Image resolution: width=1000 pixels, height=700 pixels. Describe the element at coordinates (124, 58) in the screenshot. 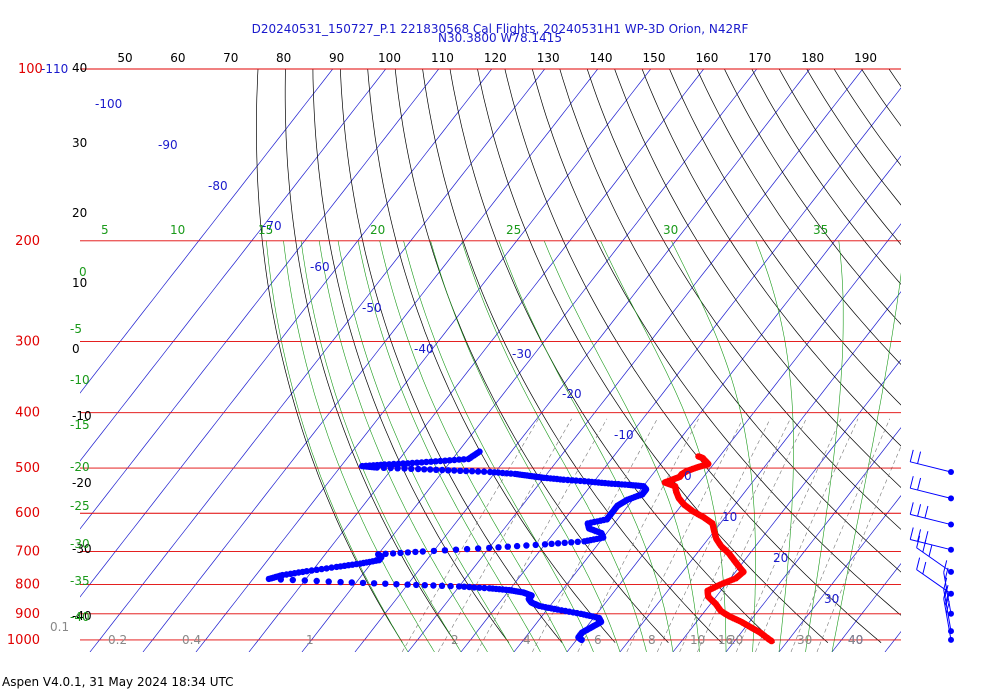

I see `top-axis-label: 50` at that location.